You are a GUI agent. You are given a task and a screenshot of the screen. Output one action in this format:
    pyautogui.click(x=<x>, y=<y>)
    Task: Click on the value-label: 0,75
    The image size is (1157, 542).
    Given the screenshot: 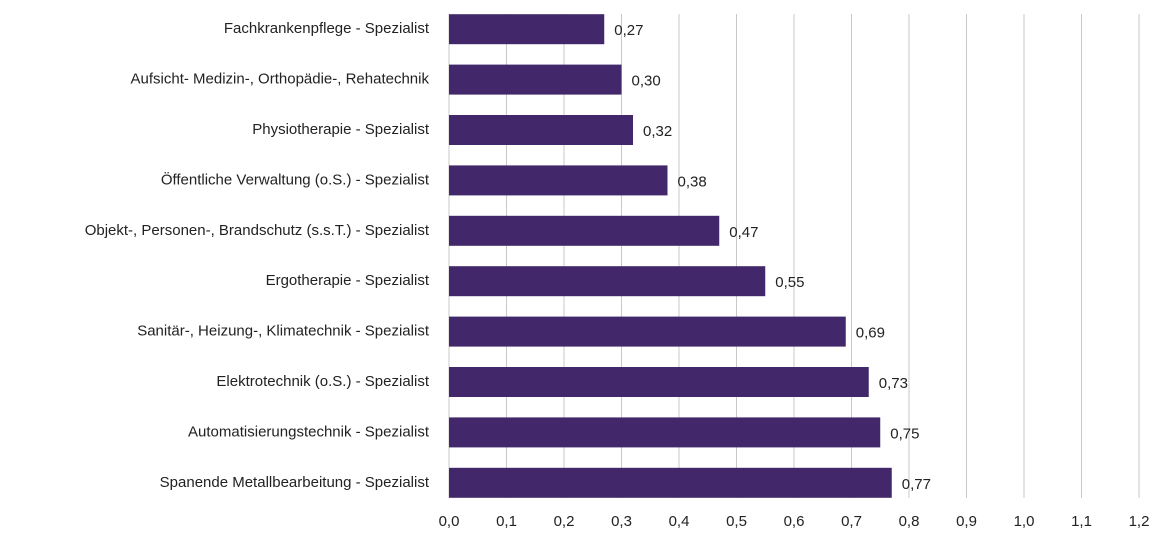 What is the action you would take?
    pyautogui.click(x=904, y=433)
    